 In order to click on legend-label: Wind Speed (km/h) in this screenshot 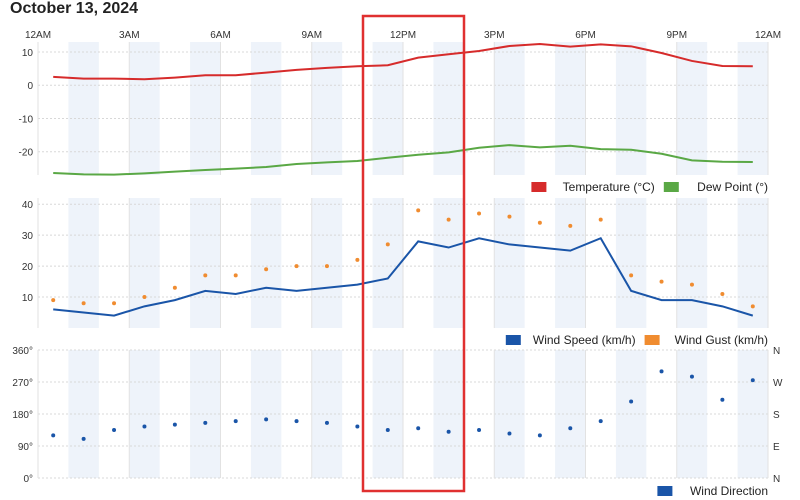, I will do `click(584, 340)`.